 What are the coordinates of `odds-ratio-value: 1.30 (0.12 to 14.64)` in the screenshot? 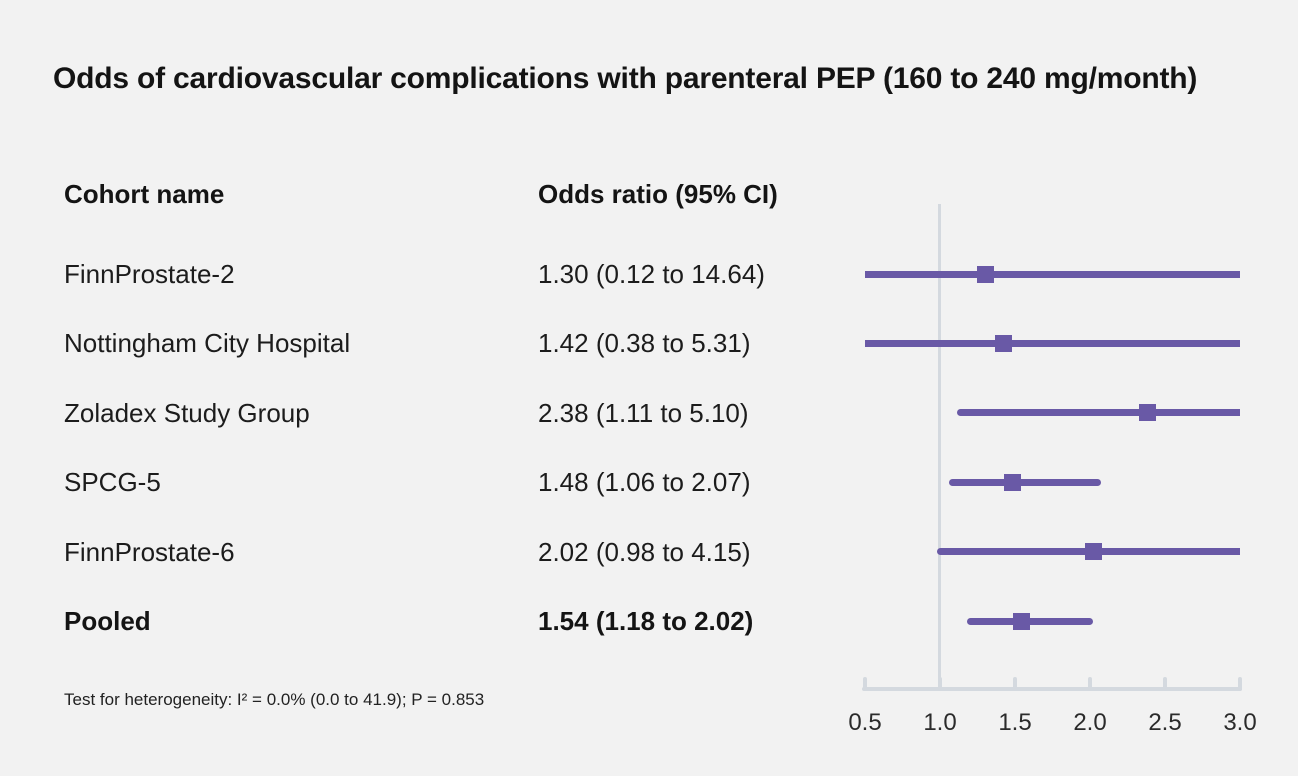 It's located at (651, 274).